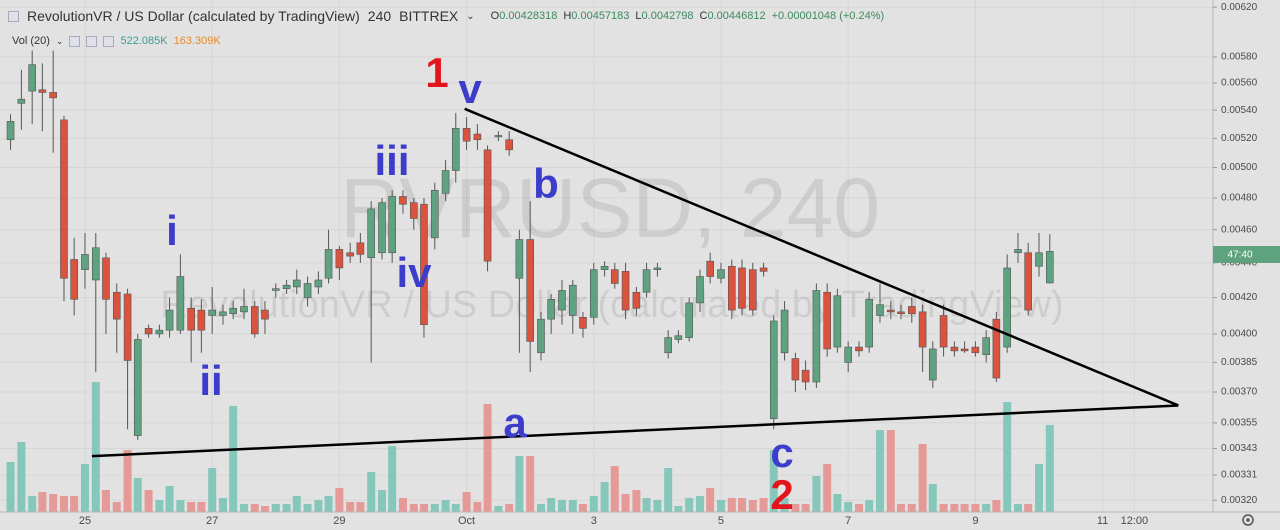  Describe the element at coordinates (667, 16) in the screenshot. I see `ohlc-value: 0.0042798` at that location.